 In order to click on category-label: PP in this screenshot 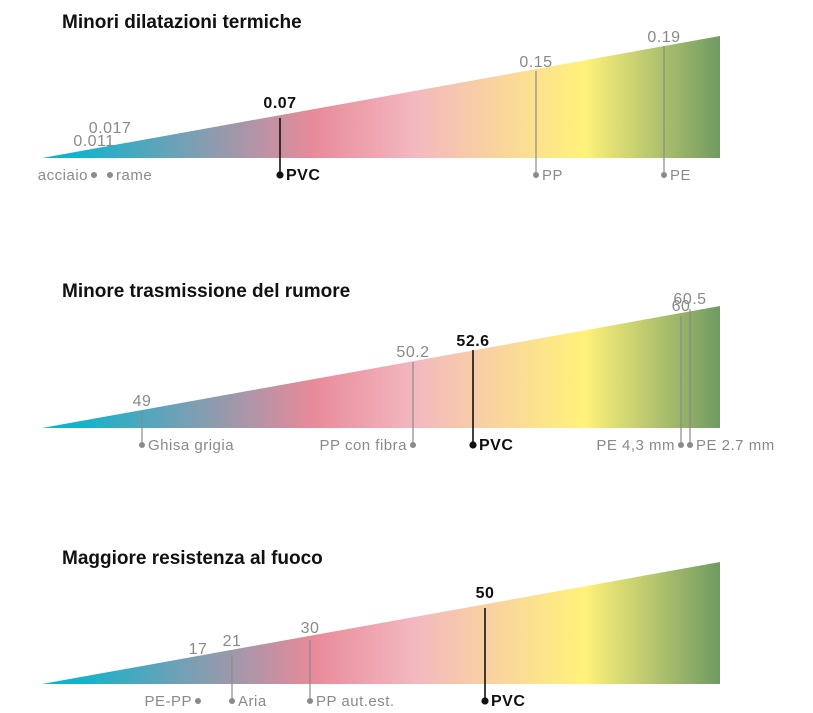, I will do `click(552, 175)`.